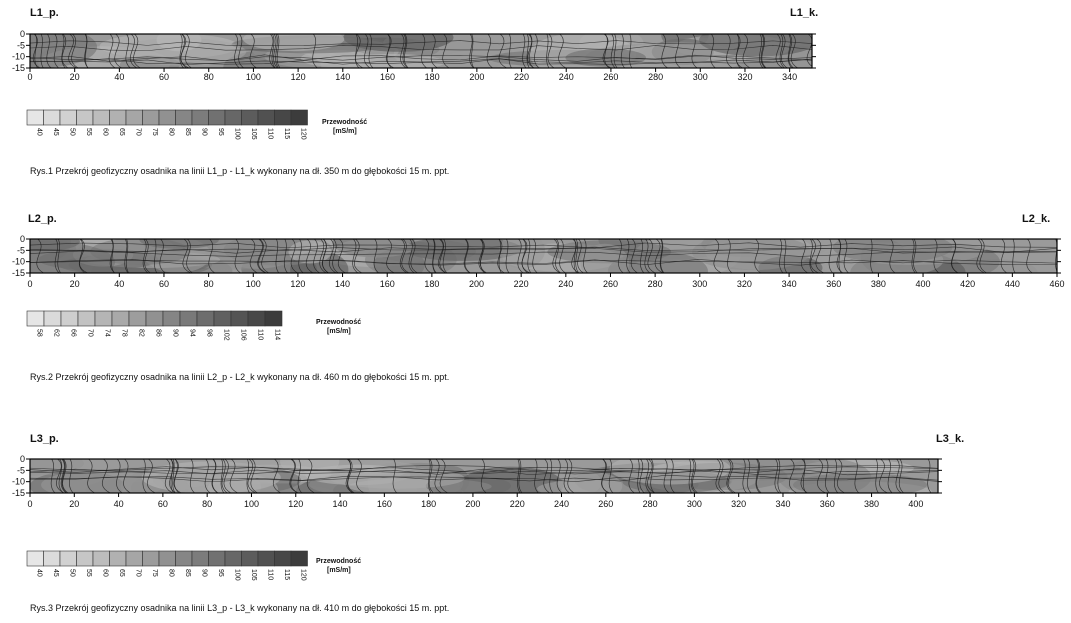  Describe the element at coordinates (88, 573) in the screenshot. I see `legend-level-label: 55` at that location.